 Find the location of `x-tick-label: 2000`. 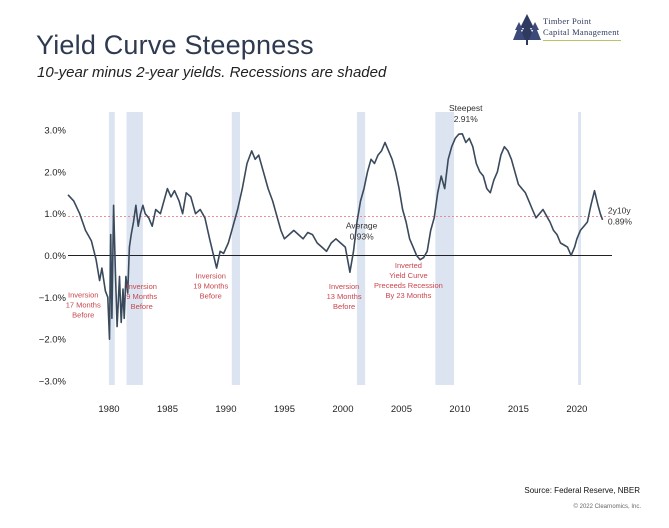

x-tick-label: 2000 is located at coordinates (342, 409).